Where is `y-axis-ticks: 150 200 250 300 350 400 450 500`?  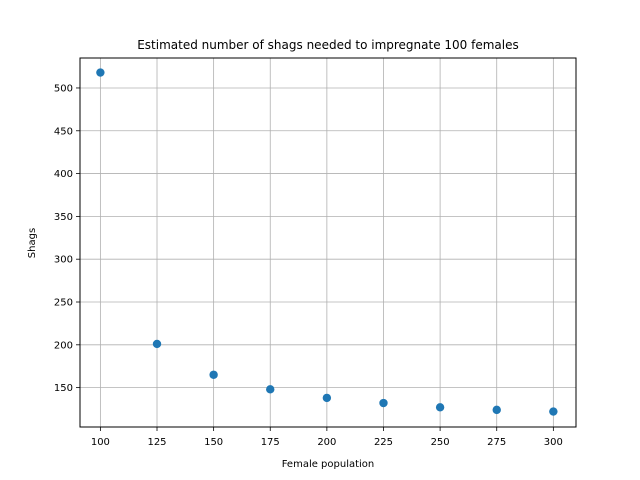
y-axis-ticks: 150 200 250 300 350 400 450 500 is located at coordinates (67, 238).